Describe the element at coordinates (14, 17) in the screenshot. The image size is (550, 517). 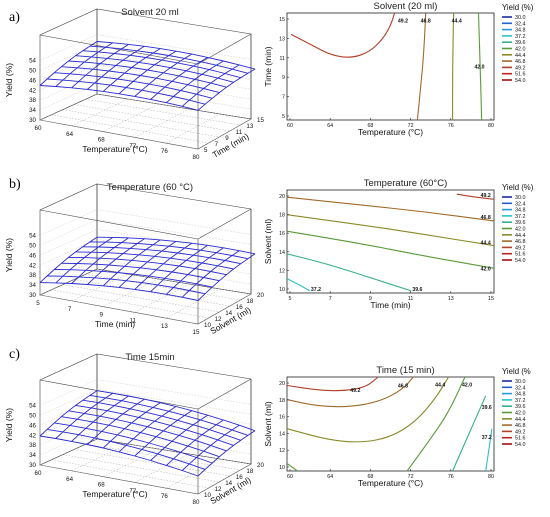
I see `panel-letter: a)` at that location.